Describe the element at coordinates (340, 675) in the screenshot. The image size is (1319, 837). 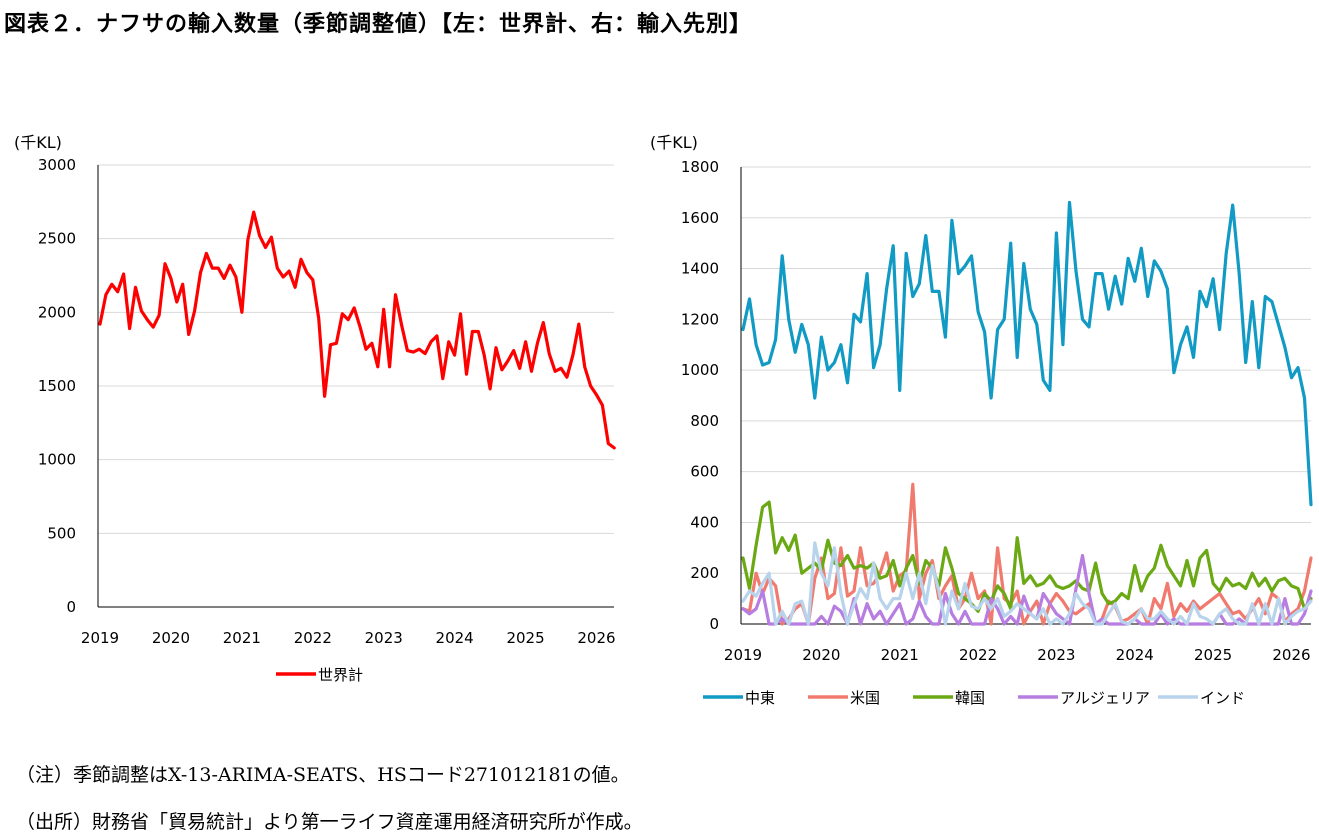
I see `chart1-legend-label: 世界計` at that location.